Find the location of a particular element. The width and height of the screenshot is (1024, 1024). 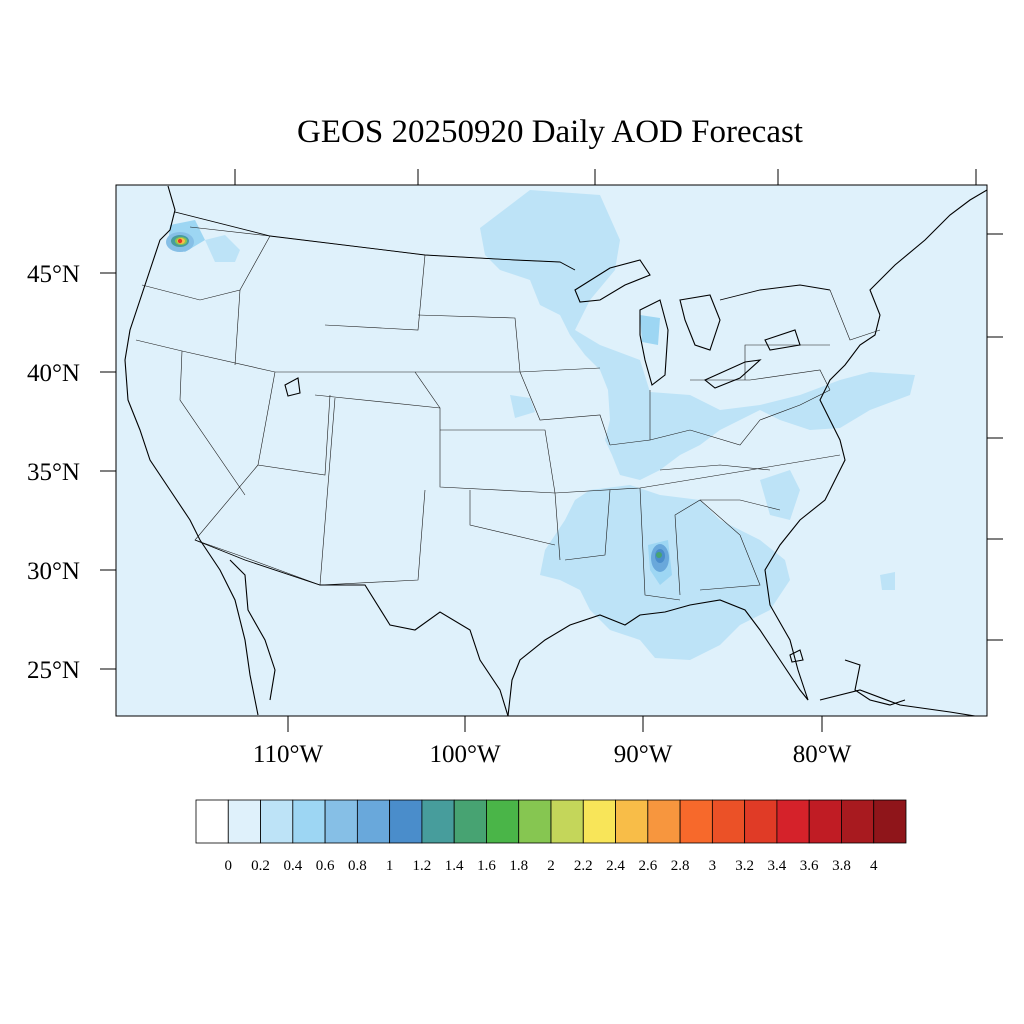

colorbar-label: 3.6 is located at coordinates (809, 866).